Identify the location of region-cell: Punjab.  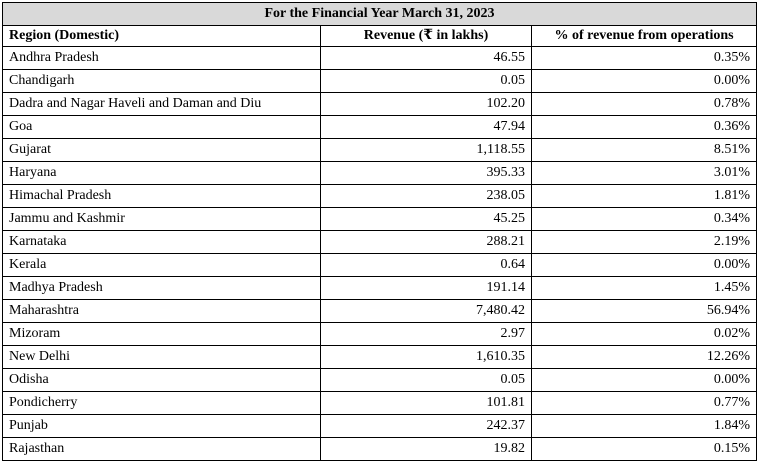
(161, 426).